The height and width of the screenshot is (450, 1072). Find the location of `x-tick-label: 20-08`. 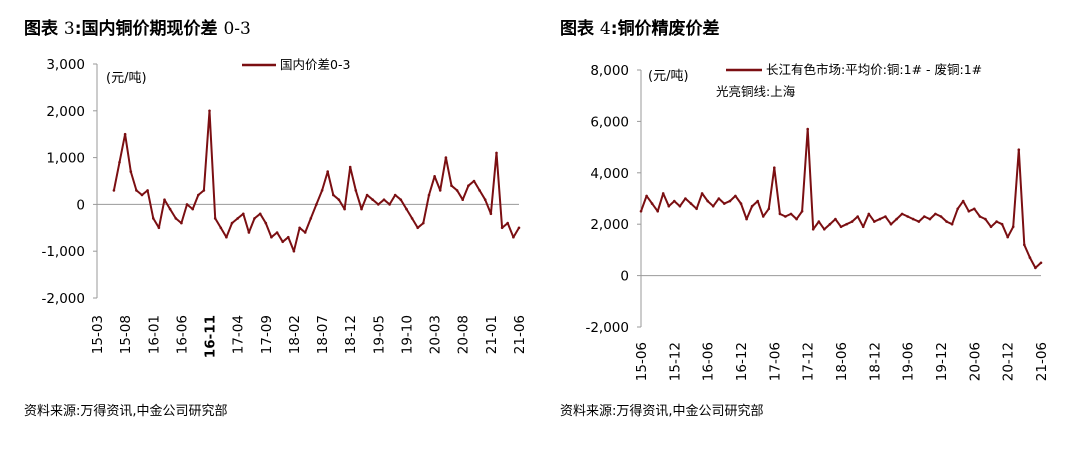

x-tick-label: 20-08 is located at coordinates (464, 334).